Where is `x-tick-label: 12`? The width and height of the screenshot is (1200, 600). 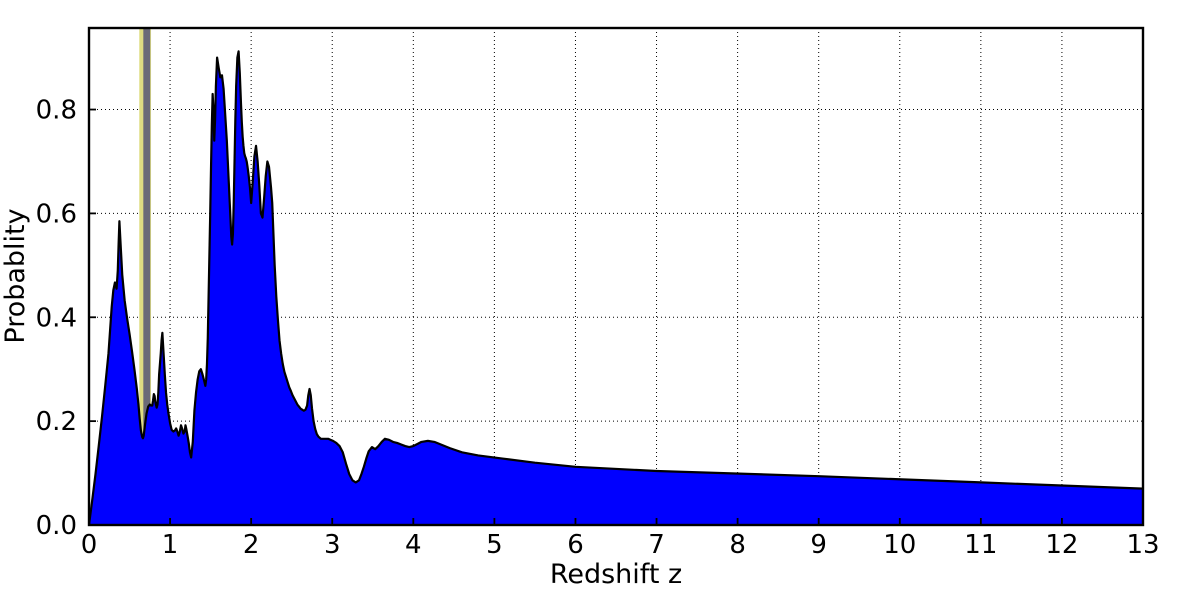 x-tick-label: 12 is located at coordinates (1061, 545).